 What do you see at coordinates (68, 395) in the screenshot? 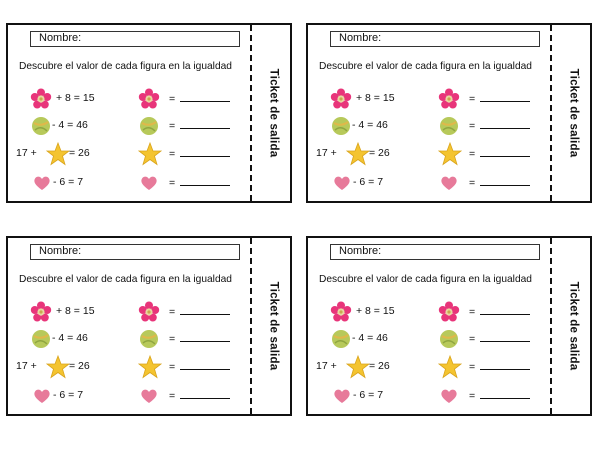
I see `equation-suffix: - 6 = 7` at bounding box center [68, 395].